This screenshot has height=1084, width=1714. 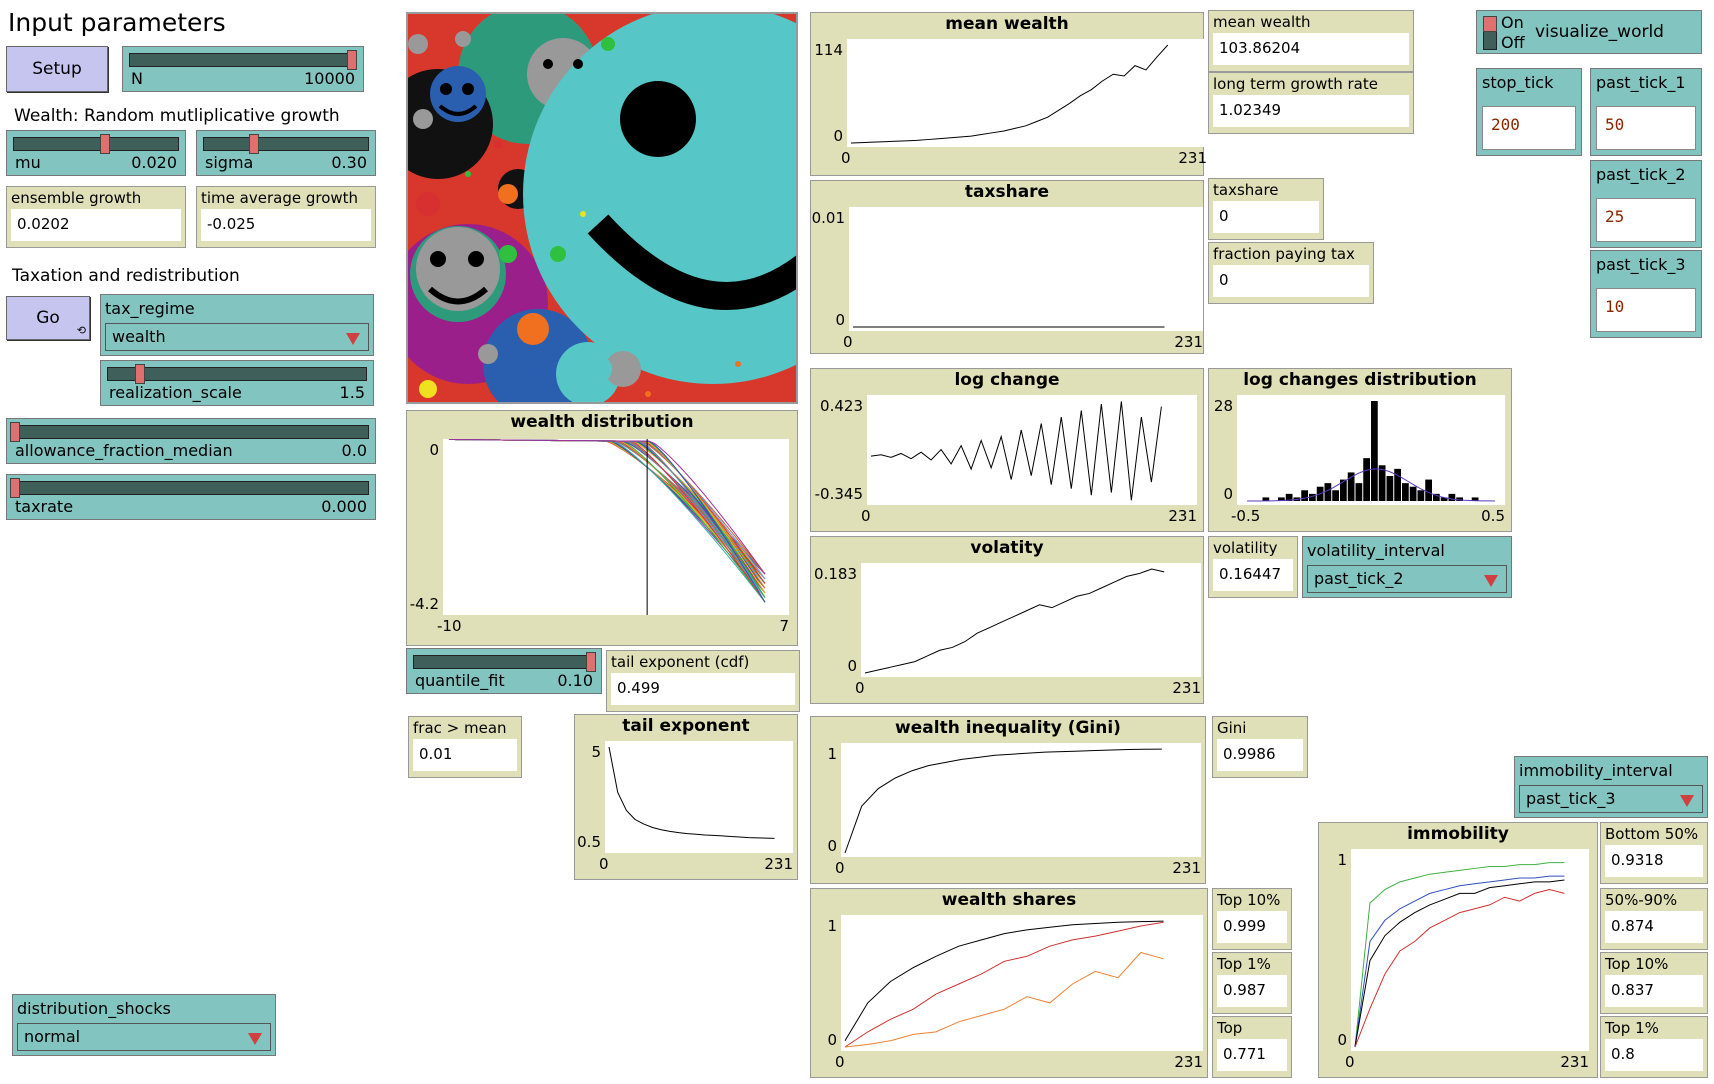 What do you see at coordinates (1376, 550) in the screenshot?
I see `chooser-name: volatility_interval` at bounding box center [1376, 550].